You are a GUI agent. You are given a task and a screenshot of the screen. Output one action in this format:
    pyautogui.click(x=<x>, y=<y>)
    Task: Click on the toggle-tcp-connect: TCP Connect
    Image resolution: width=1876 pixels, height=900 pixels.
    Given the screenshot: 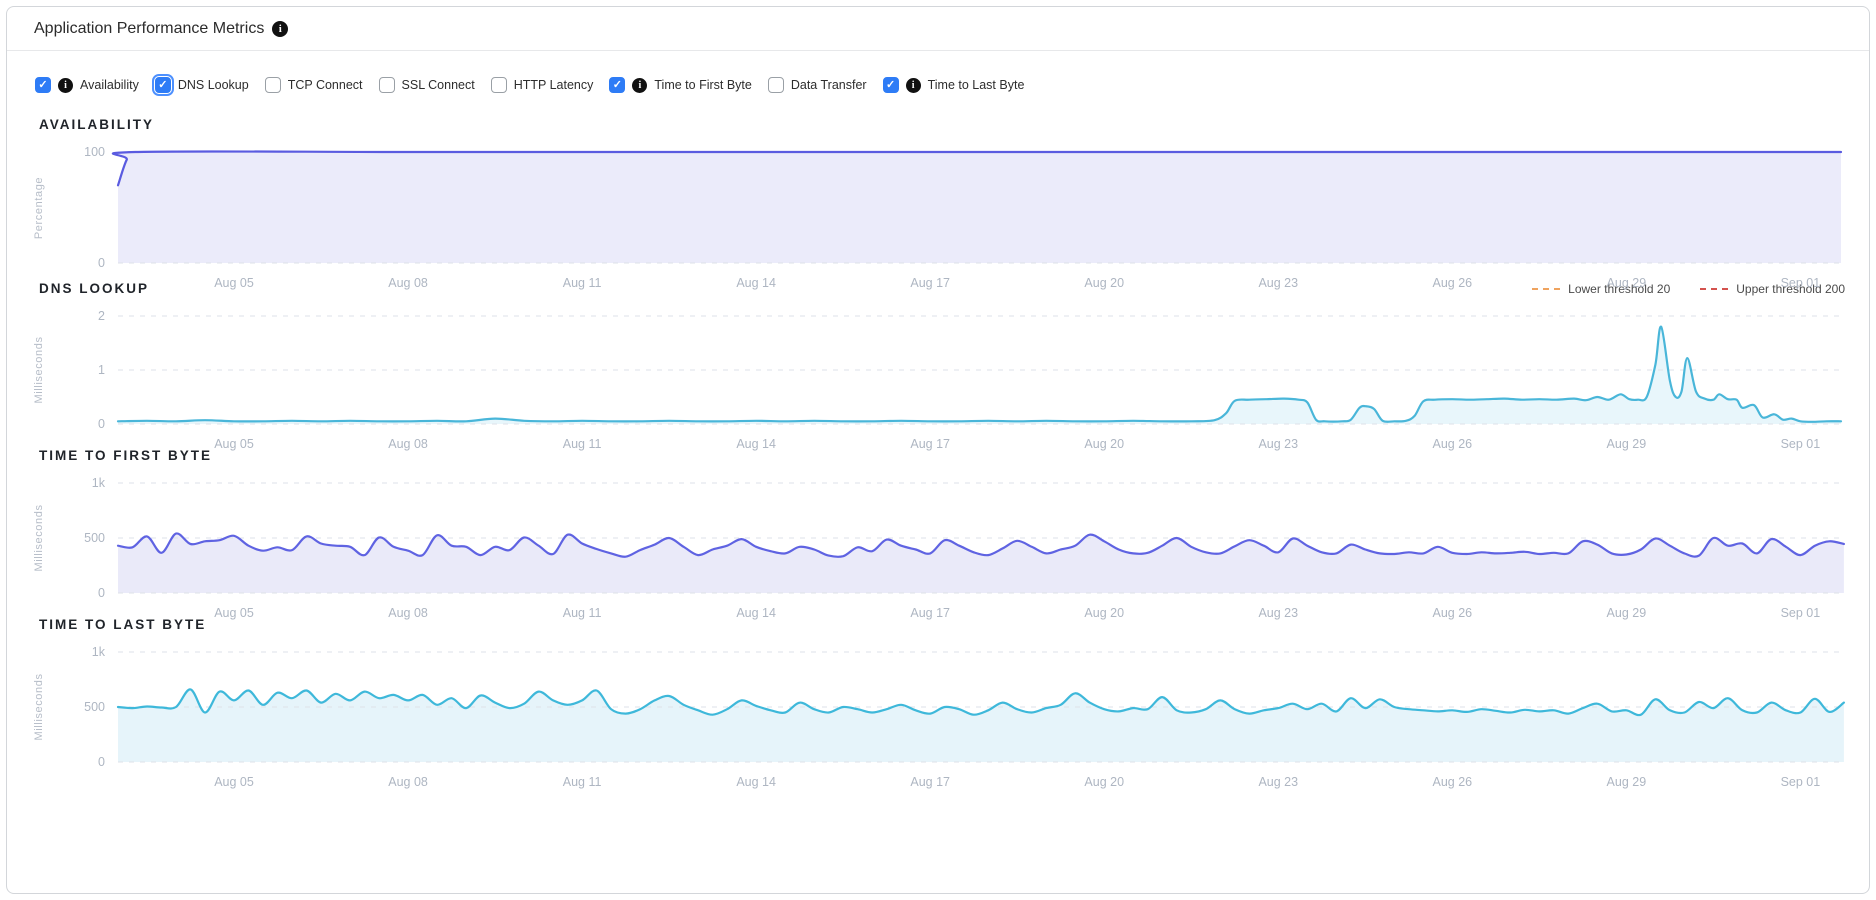 What is the action you would take?
    pyautogui.click(x=313, y=85)
    